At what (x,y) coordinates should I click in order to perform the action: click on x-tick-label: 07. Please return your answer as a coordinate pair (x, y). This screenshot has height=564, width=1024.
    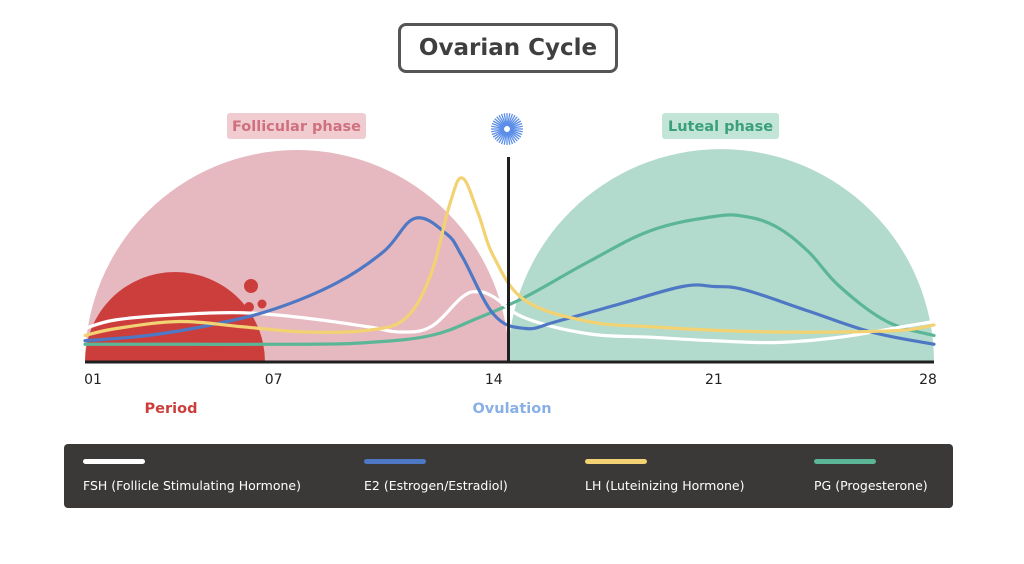
    Looking at the image, I should click on (274, 380).